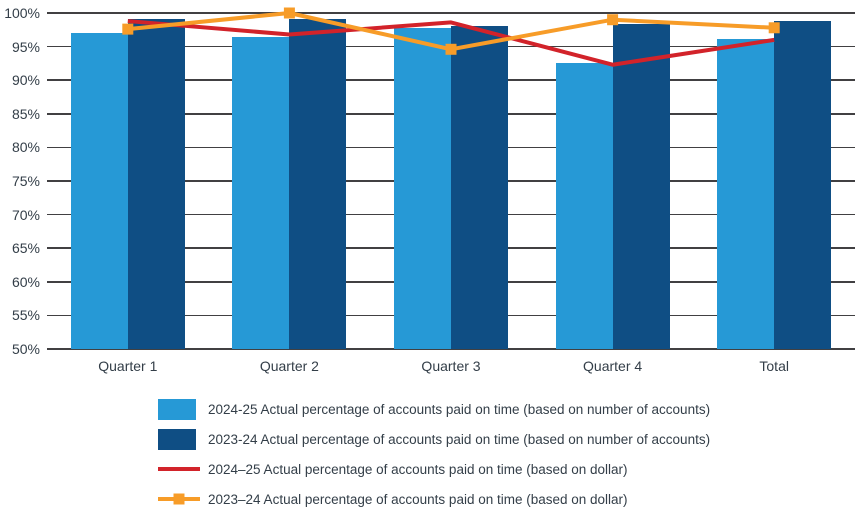  Describe the element at coordinates (128, 366) in the screenshot. I see `x-axis-tick-label: Quarter 1` at that location.